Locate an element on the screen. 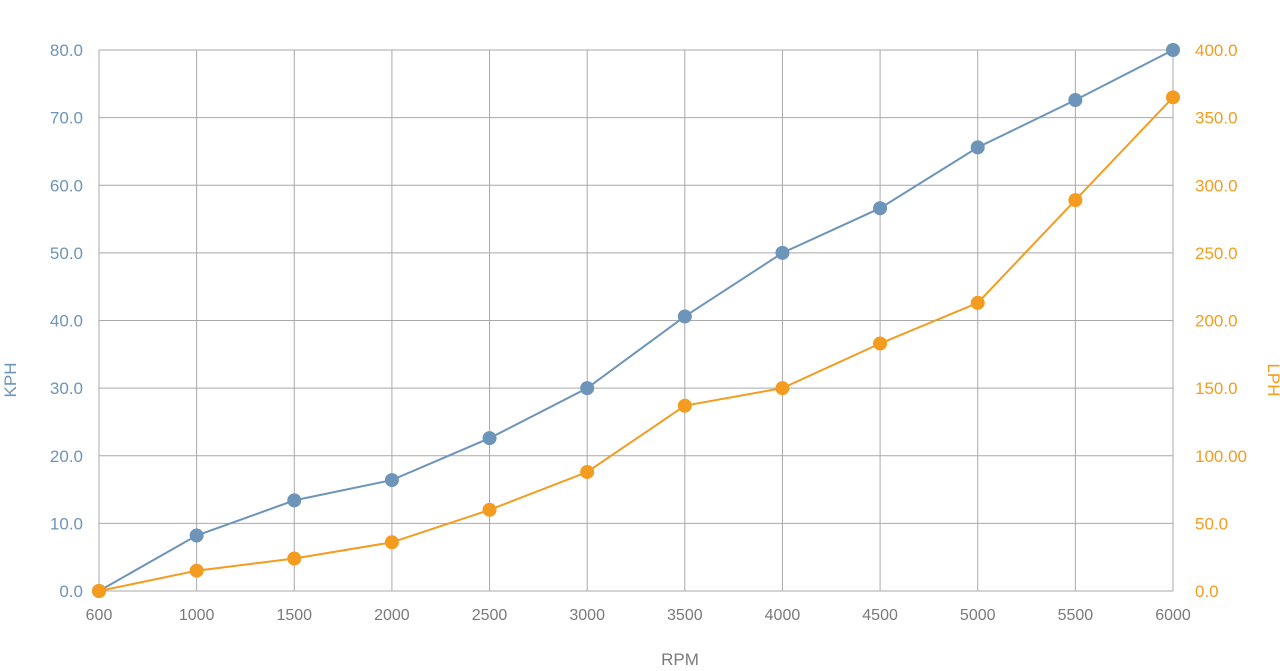 The width and height of the screenshot is (1280, 671). y-right-tick-label: 250.0 is located at coordinates (1216, 253).